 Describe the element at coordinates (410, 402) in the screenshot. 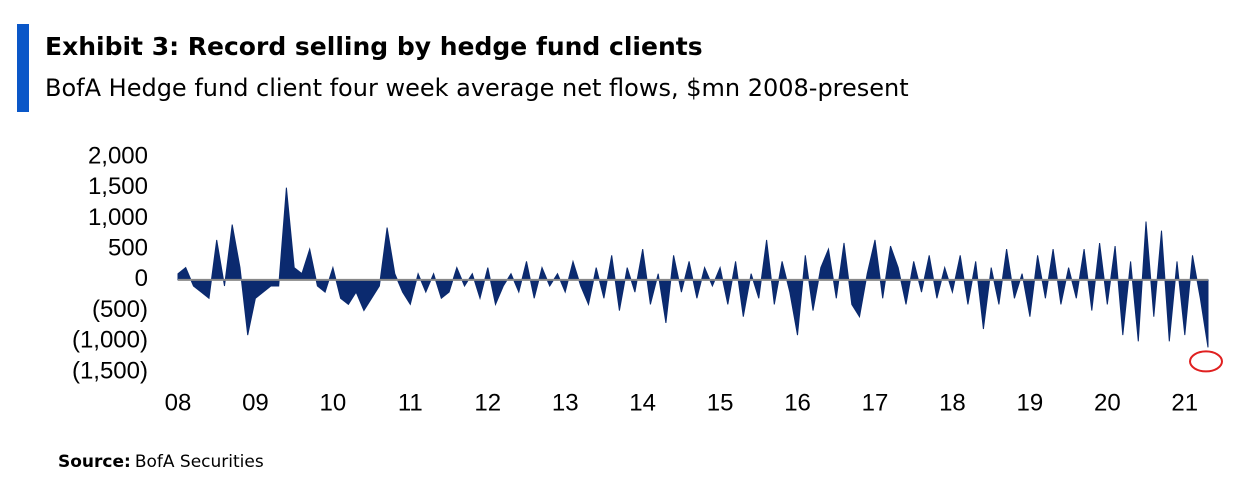

I see `x-tick-label: 11` at that location.